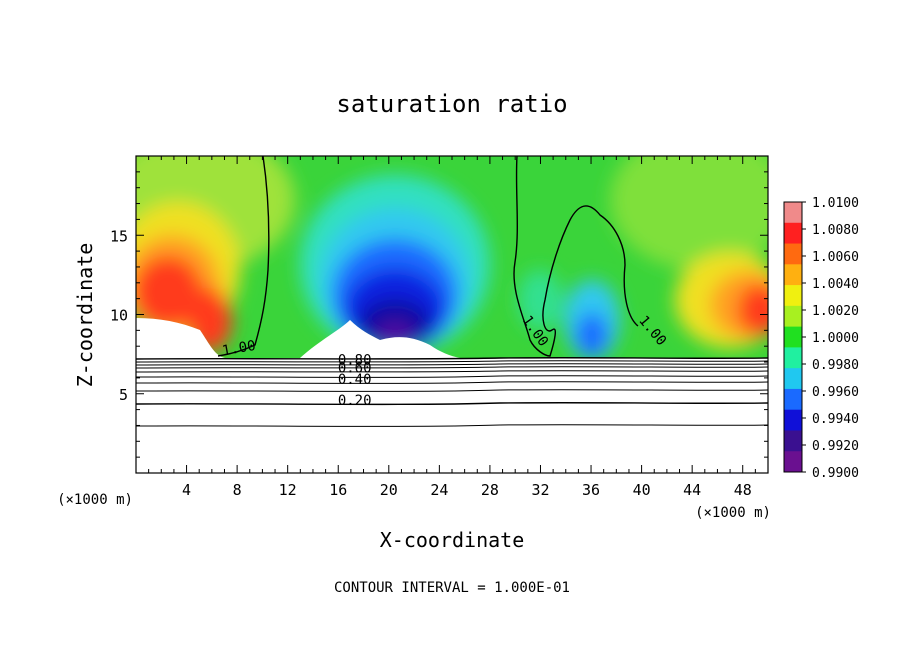 The width and height of the screenshot is (904, 654). Describe the element at coordinates (692, 490) in the screenshot. I see `x-tick-label: 44` at that location.